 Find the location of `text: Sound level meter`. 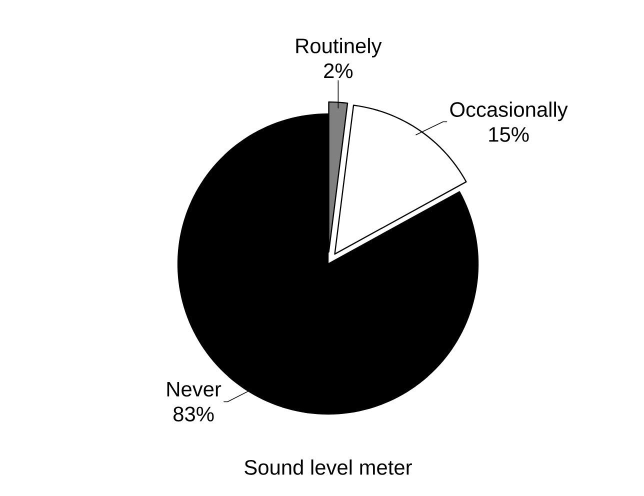

text: Sound level meter is located at coordinates (328, 467).